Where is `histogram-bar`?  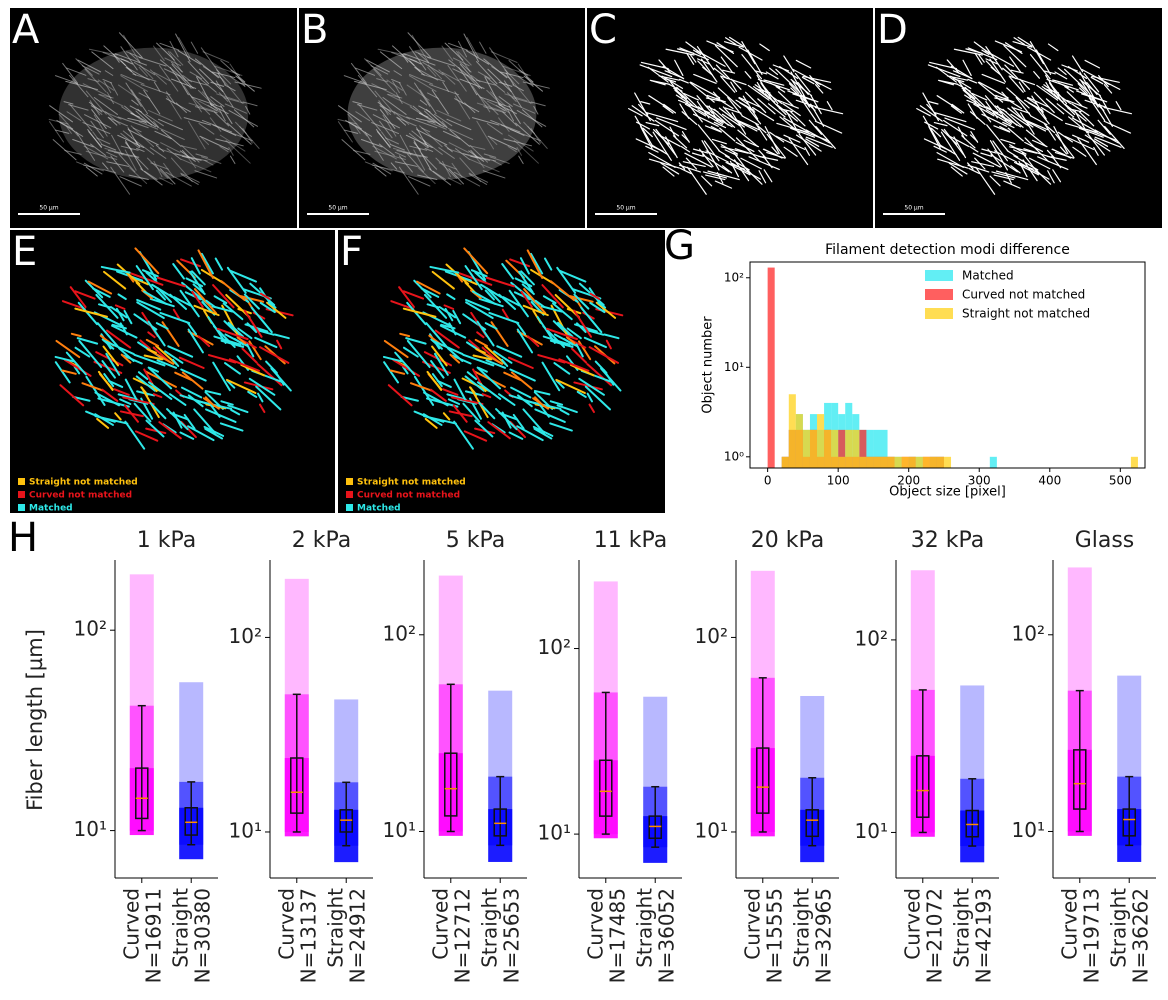 histogram-bar is located at coordinates (835, 448).